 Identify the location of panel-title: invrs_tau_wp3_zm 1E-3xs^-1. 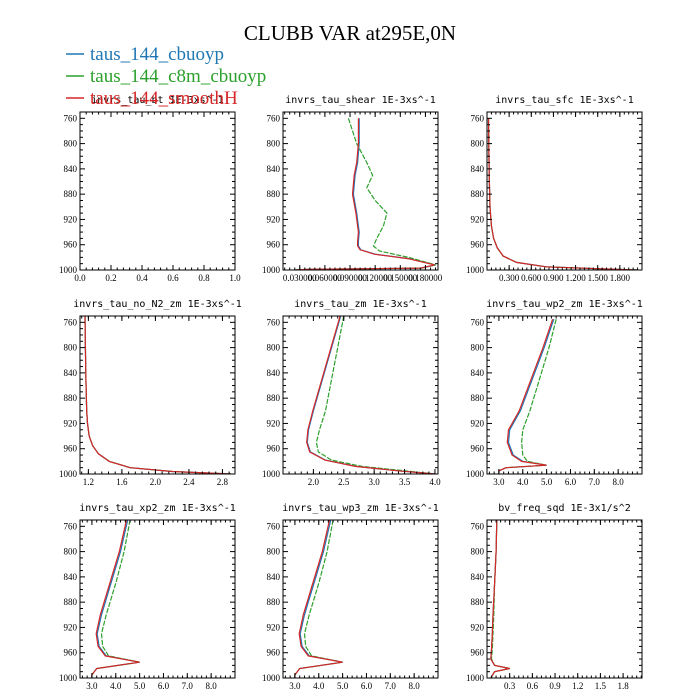
(360, 508).